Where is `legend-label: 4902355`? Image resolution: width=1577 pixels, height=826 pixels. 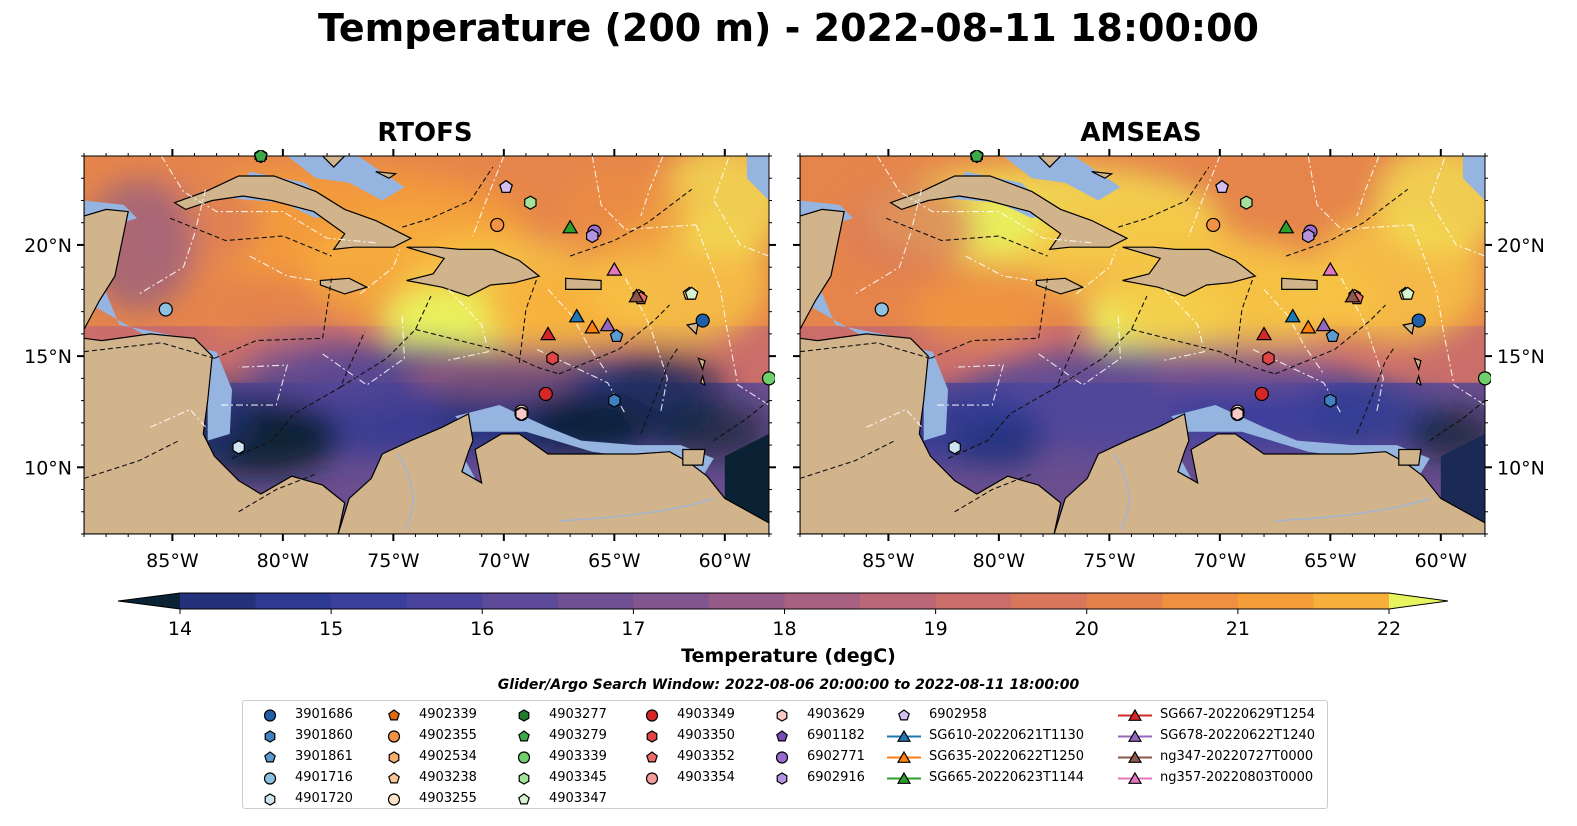
legend-label: 4902355 is located at coordinates (448, 735).